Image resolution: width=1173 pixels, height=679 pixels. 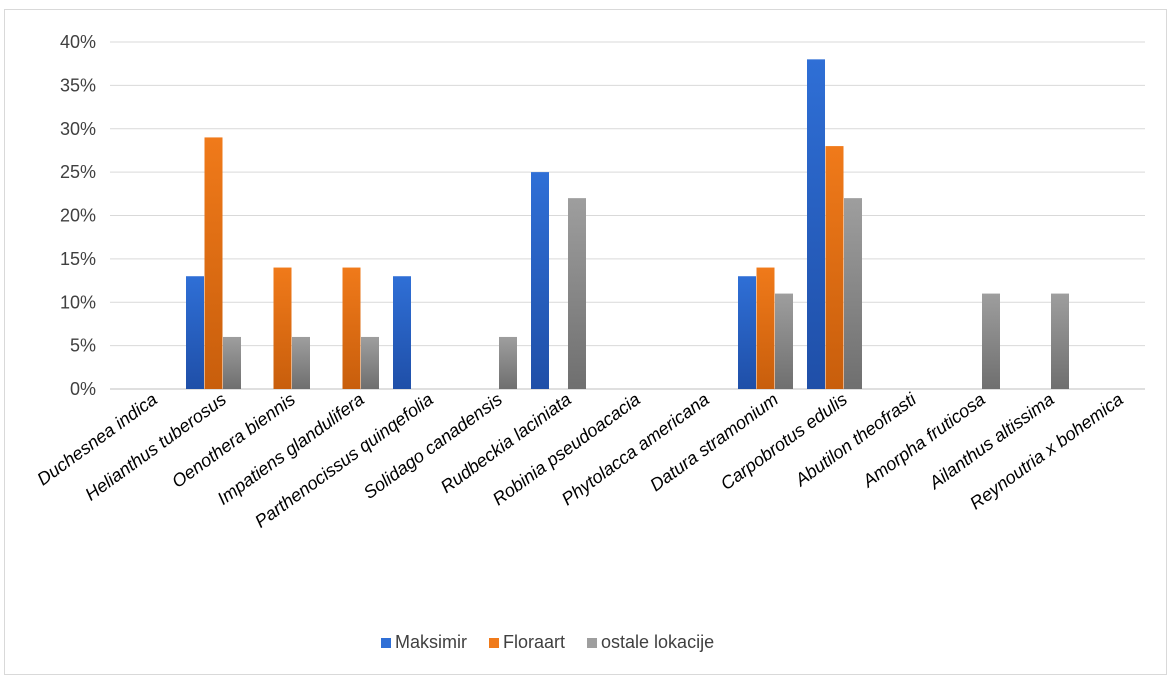 I want to click on y-tick-label: 15%, so click(x=78, y=259).